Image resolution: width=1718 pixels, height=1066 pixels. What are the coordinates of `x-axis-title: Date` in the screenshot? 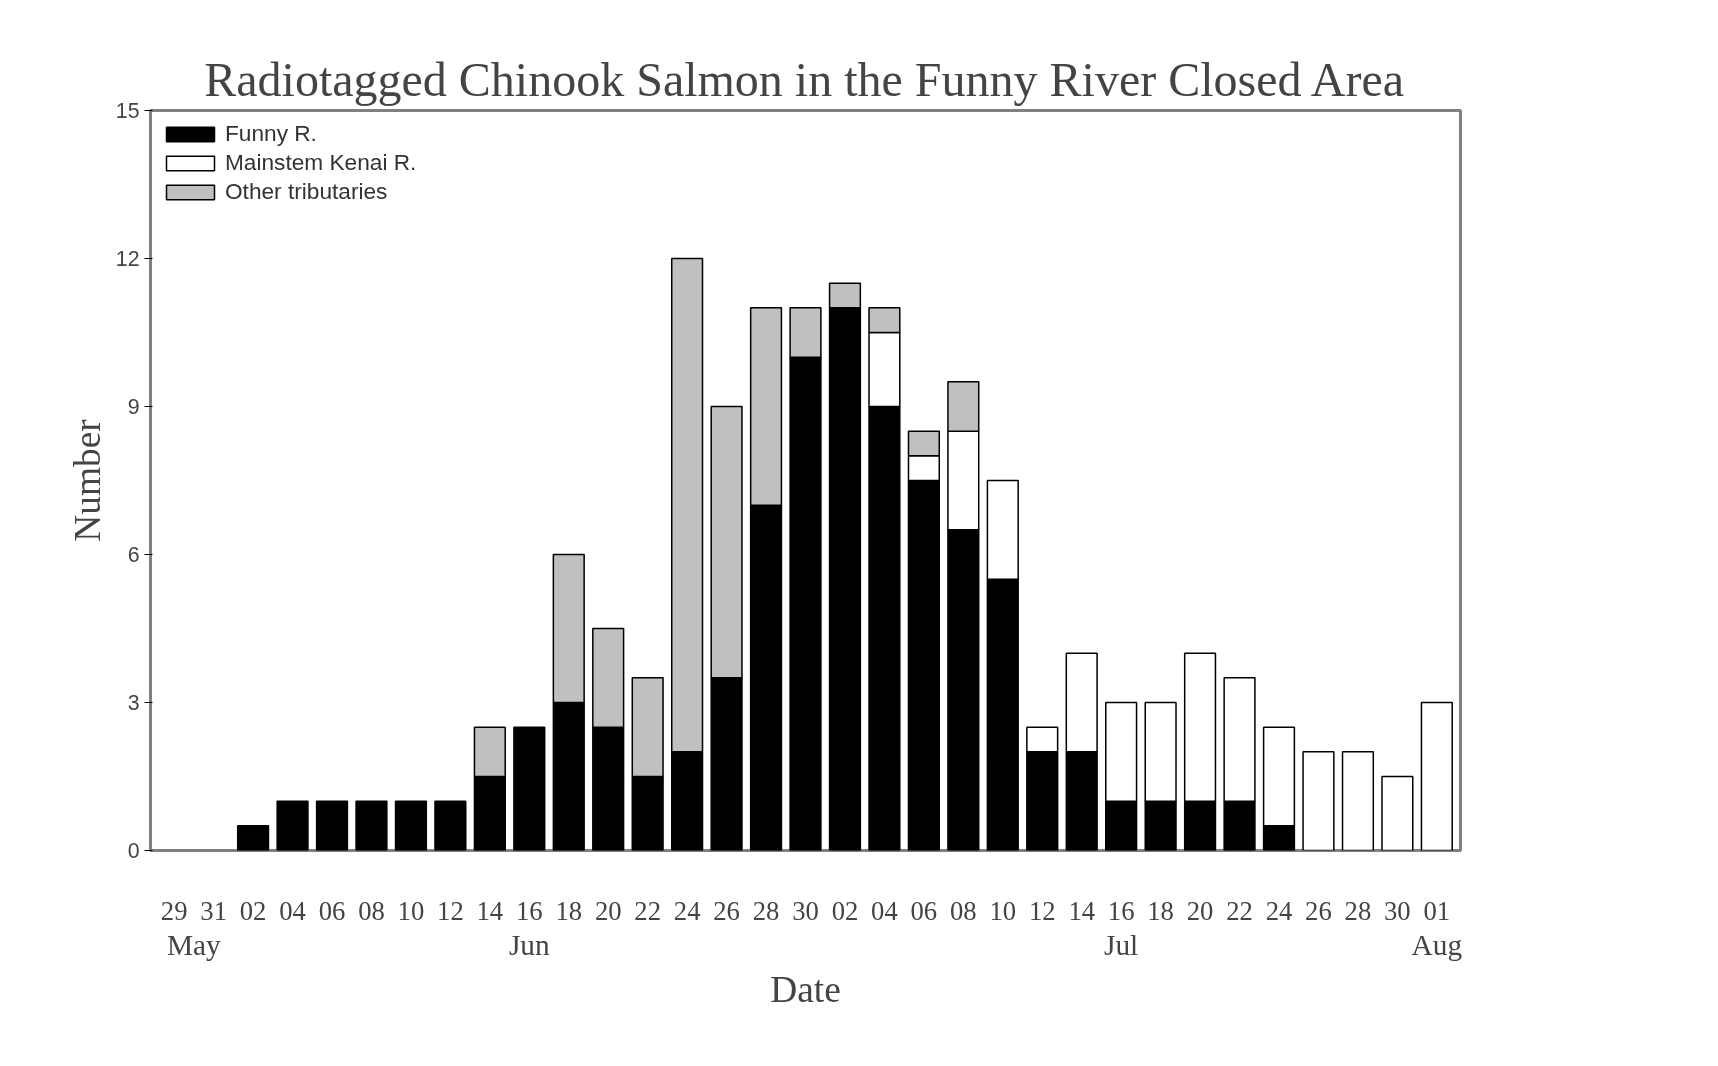 It's located at (805, 989).